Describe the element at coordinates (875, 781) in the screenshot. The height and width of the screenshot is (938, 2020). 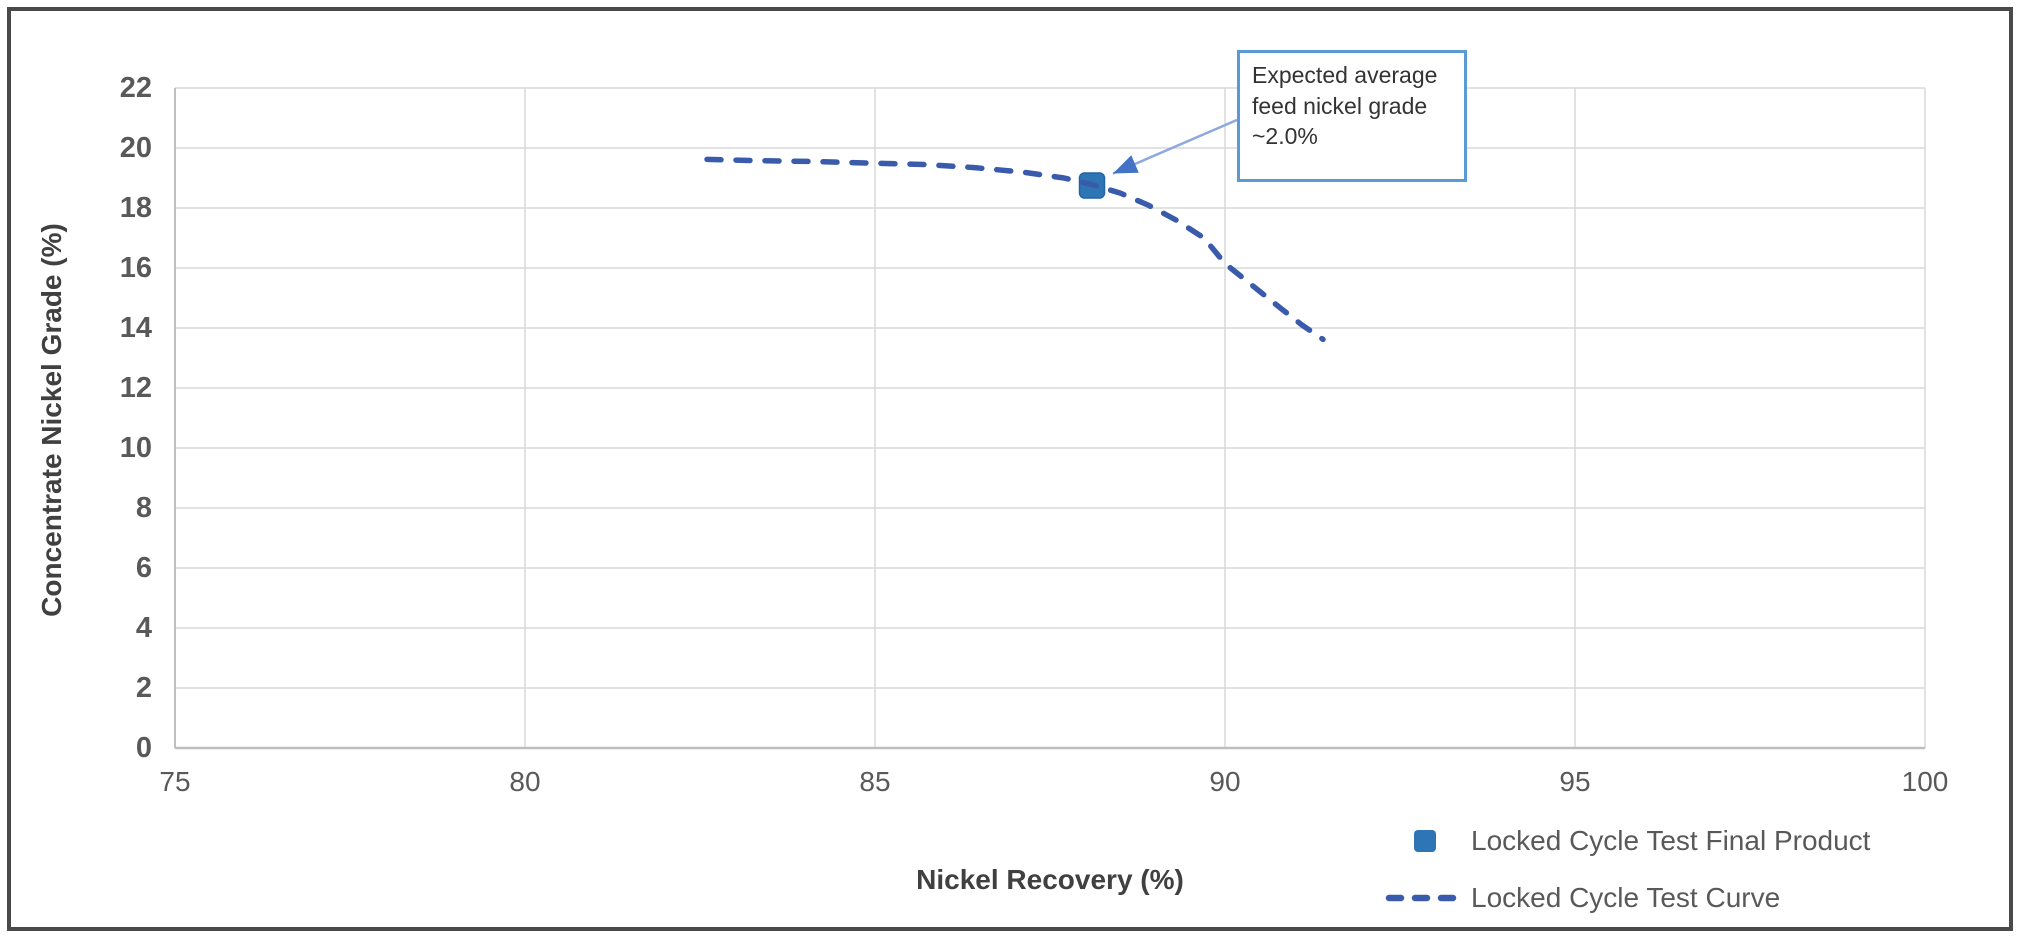
I see `x-tick-label: 85` at that location.